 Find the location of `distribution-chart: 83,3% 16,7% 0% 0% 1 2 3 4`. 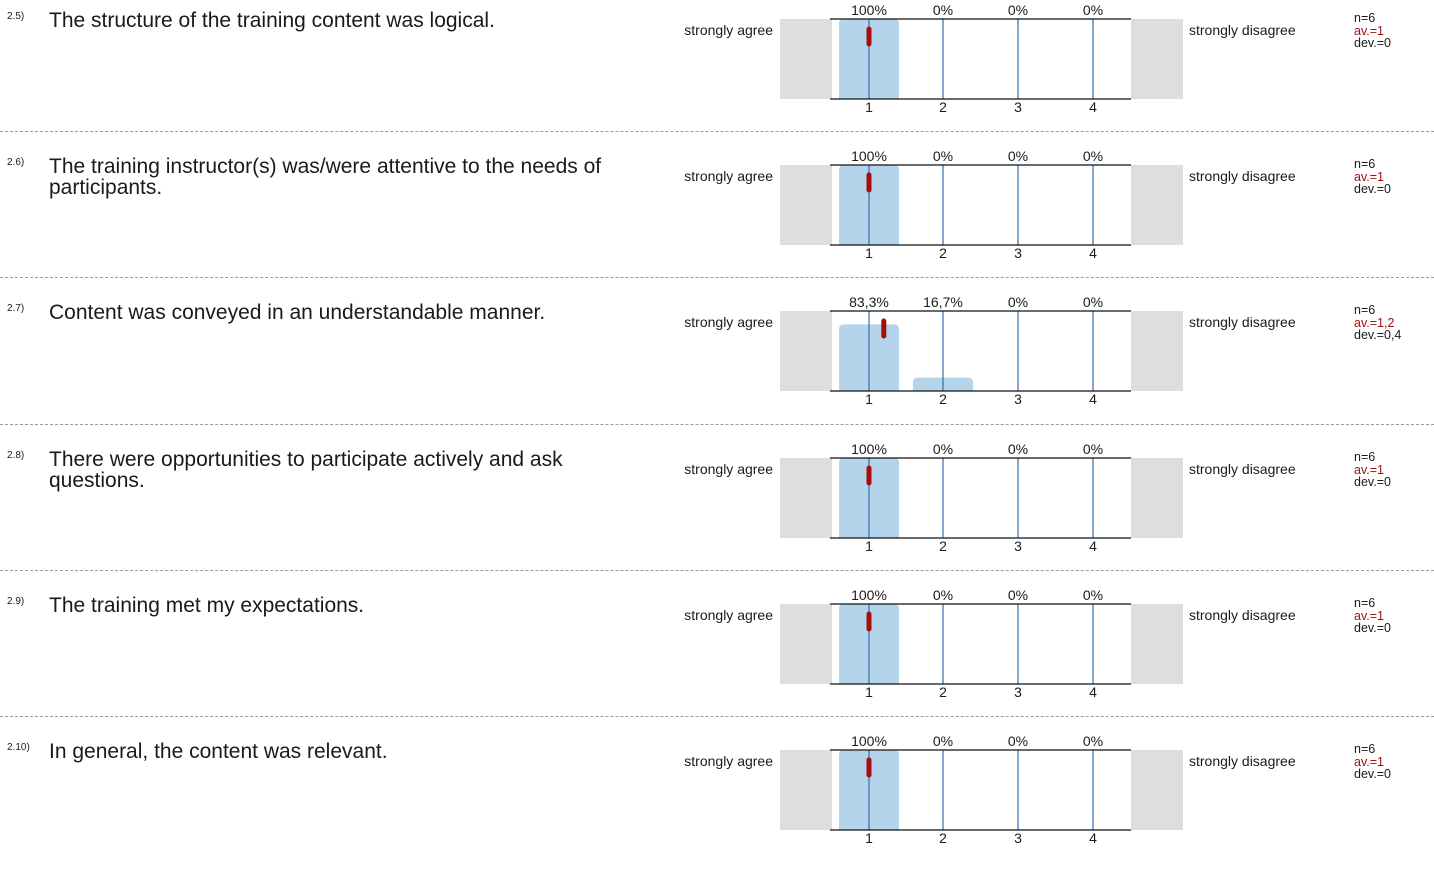

distribution-chart: 83,3% 16,7% 0% 0% 1 2 3 4 is located at coordinates (981, 350).